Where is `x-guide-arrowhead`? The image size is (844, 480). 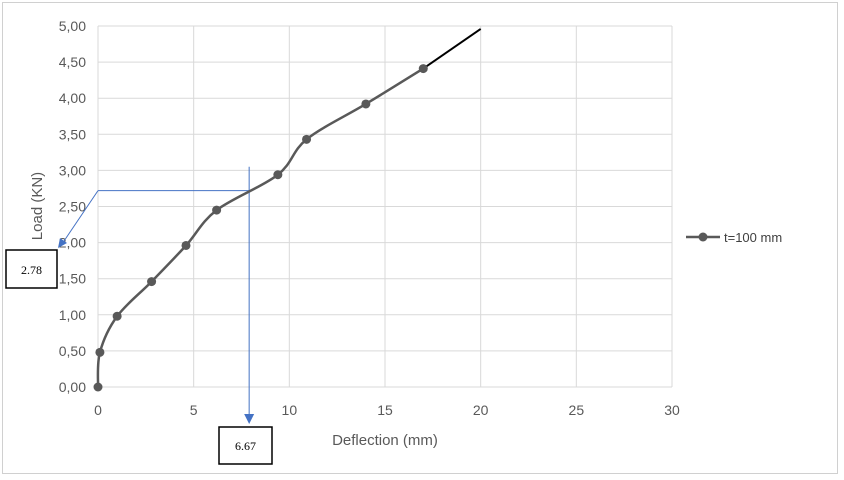 x-guide-arrowhead is located at coordinates (249, 419).